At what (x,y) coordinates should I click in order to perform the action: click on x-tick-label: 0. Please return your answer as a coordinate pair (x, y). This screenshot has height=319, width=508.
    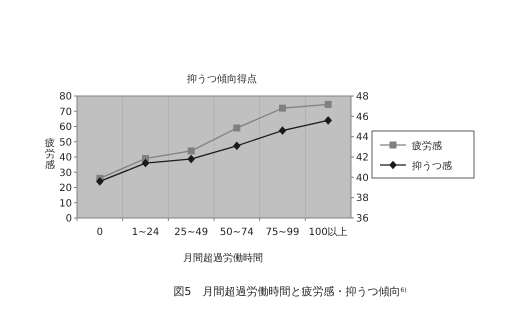
    Looking at the image, I should click on (100, 232).